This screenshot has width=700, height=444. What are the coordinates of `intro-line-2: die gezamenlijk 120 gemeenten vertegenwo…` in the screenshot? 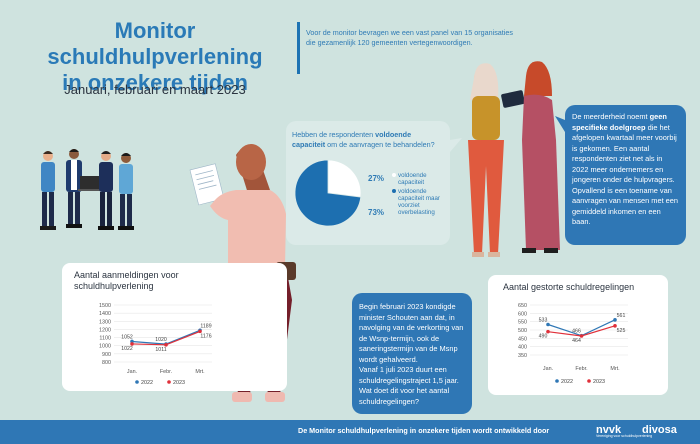 It's located at (389, 42).